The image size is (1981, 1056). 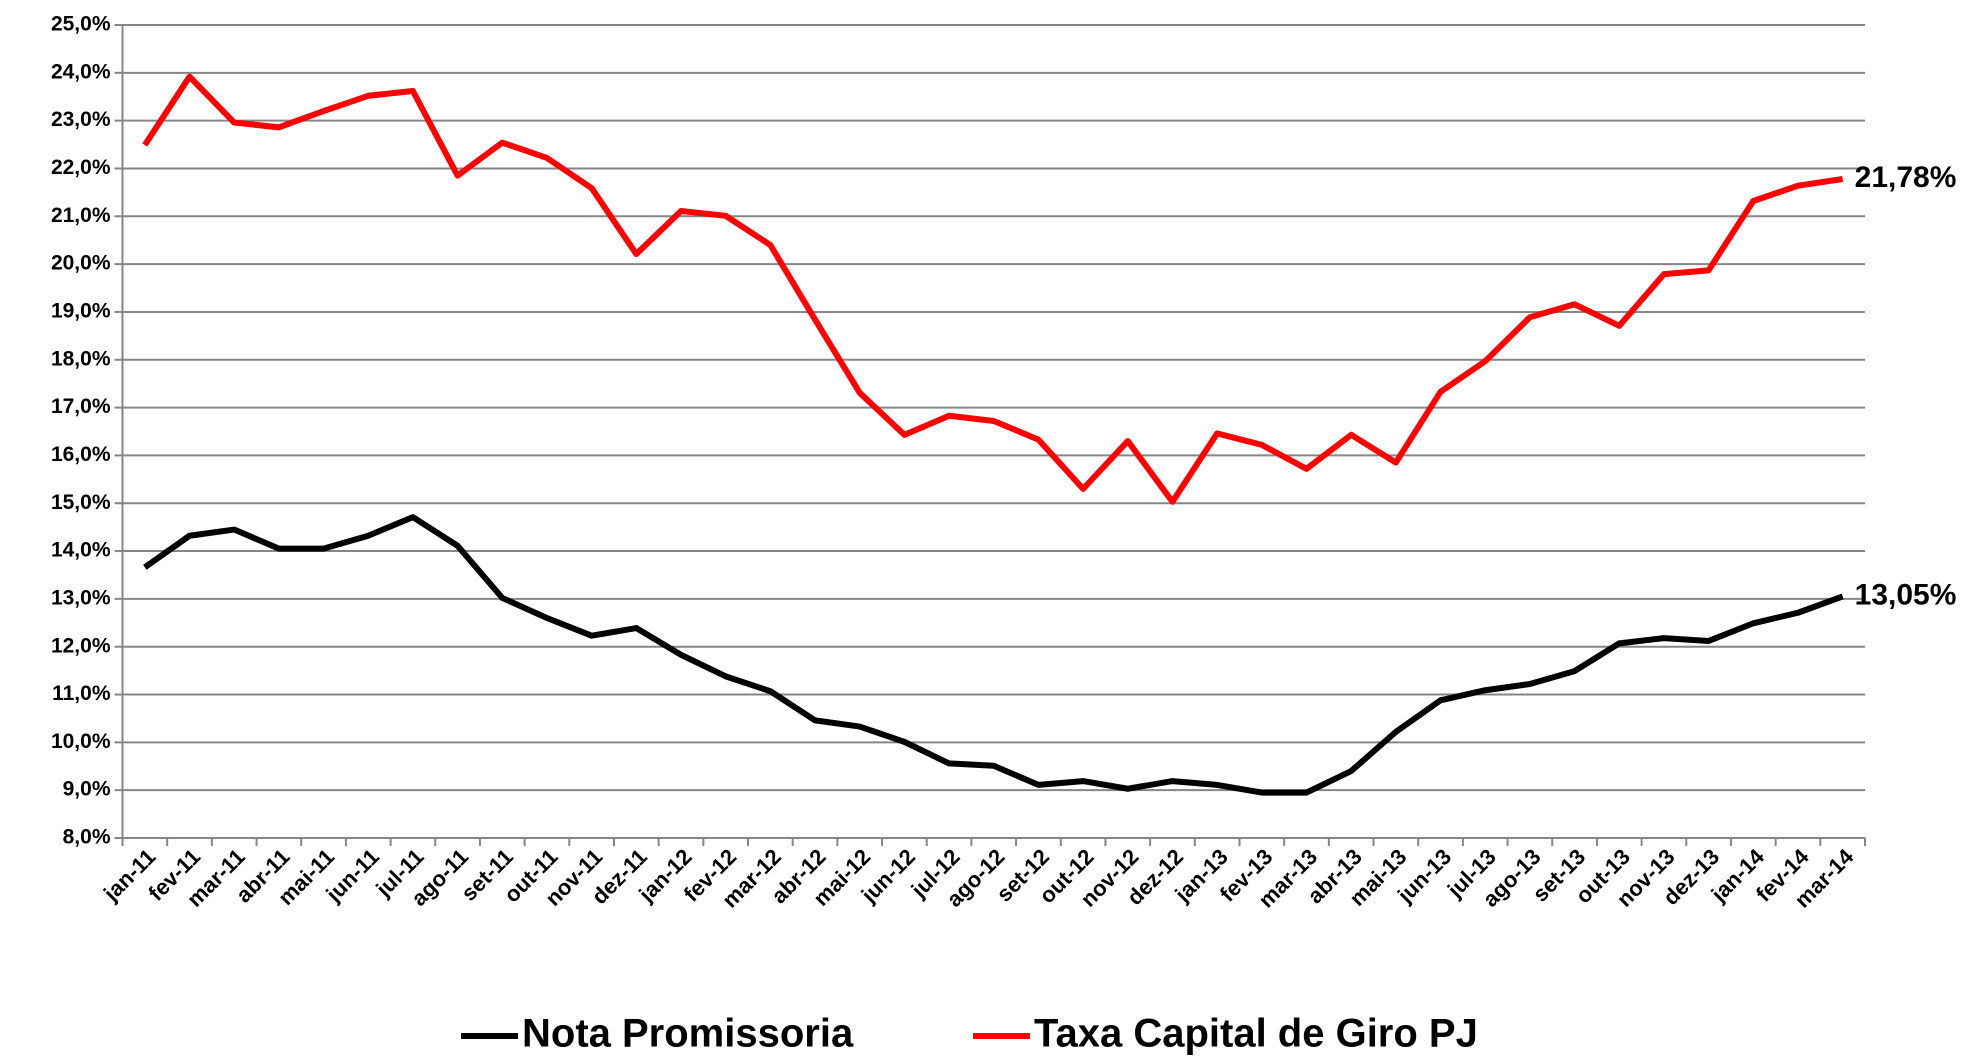 What do you see at coordinates (1256, 1034) in the screenshot?
I see `legend-label: Taxa Capital de Giro PJ` at bounding box center [1256, 1034].